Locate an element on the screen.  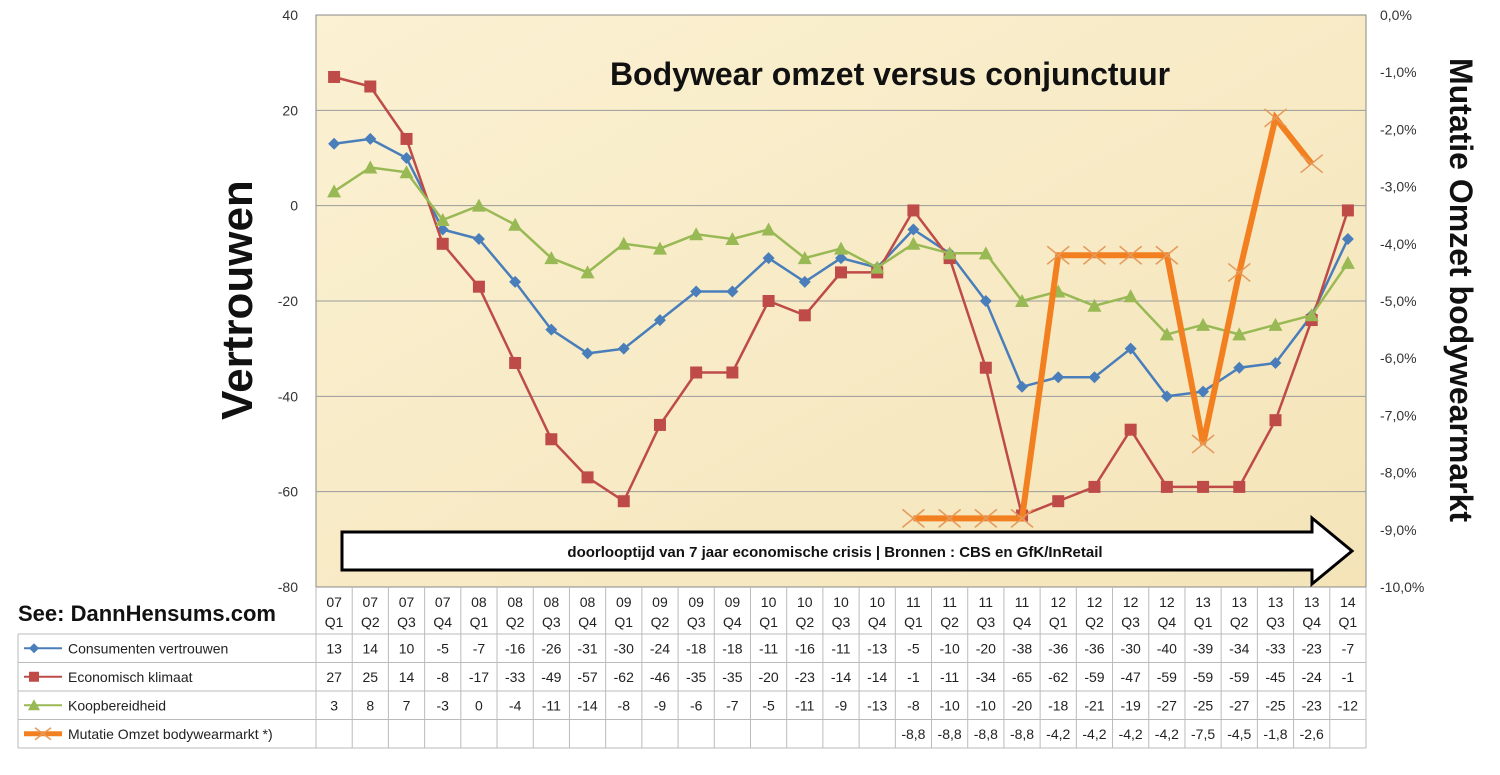
category-year-label: 09 is located at coordinates (624, 602).